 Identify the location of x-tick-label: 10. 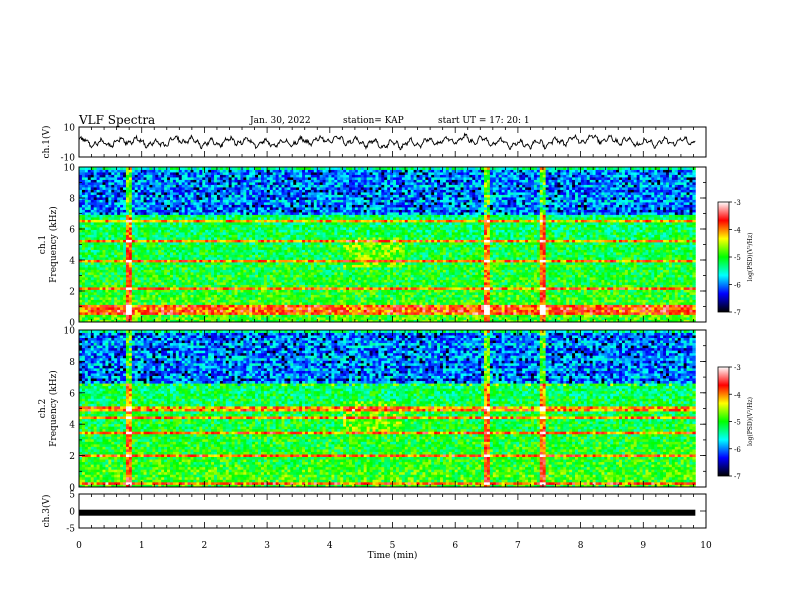
(706, 546).